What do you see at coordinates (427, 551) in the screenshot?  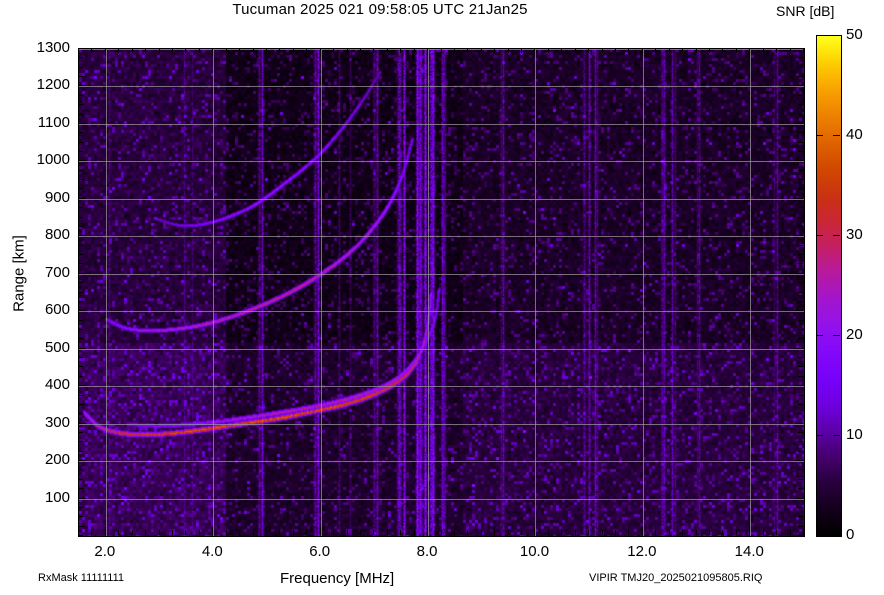 I see `x-tick-label: 8.0` at bounding box center [427, 551].